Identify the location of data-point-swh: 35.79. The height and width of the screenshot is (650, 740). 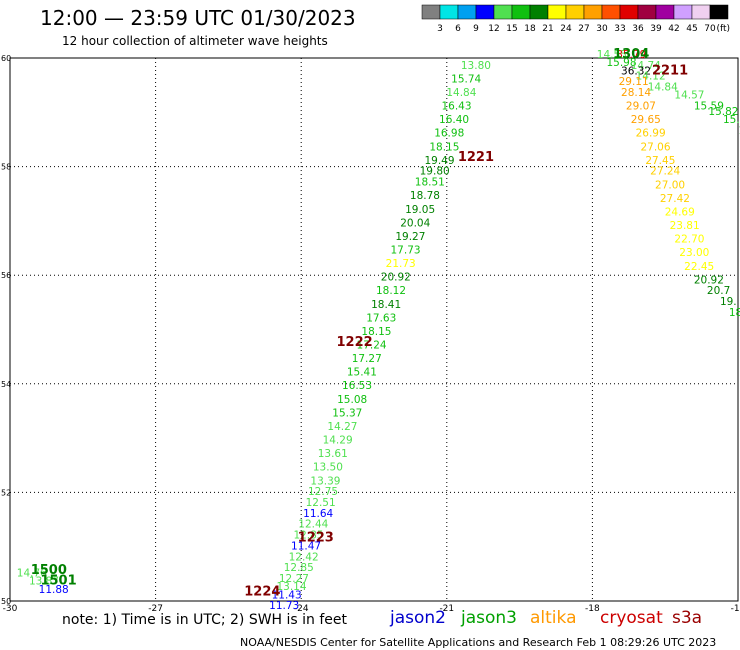
(631, 55).